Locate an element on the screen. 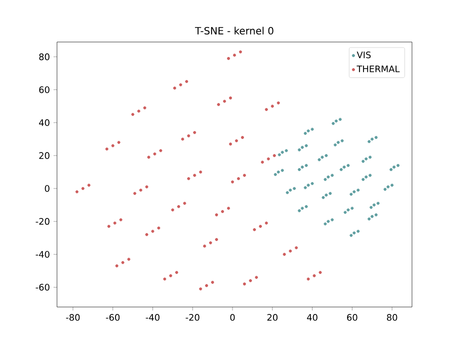 This screenshot has height=346, width=461. x-tick-label: -60 is located at coordinates (113, 317).